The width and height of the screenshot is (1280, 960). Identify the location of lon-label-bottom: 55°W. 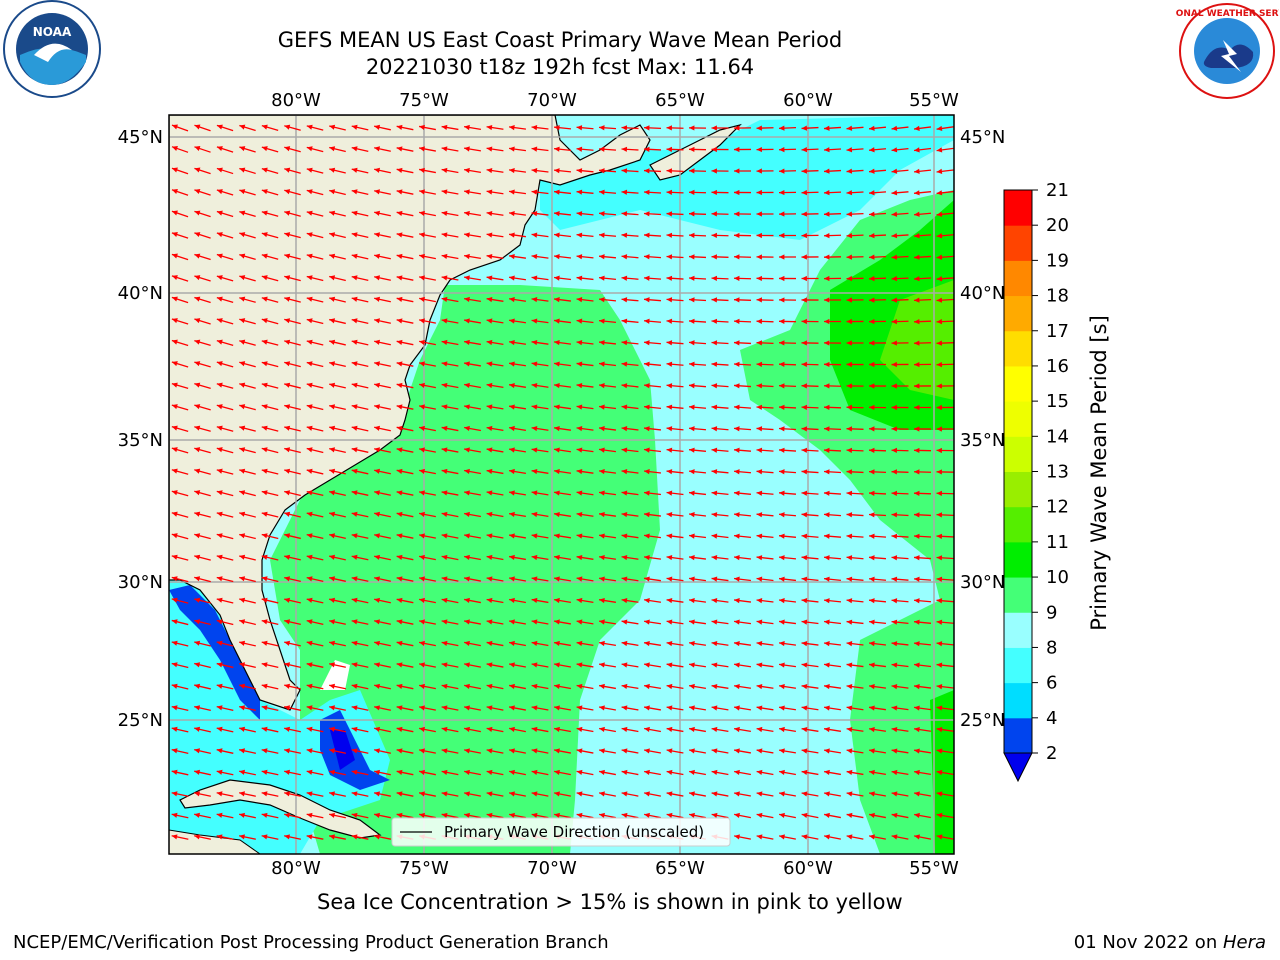
(934, 868).